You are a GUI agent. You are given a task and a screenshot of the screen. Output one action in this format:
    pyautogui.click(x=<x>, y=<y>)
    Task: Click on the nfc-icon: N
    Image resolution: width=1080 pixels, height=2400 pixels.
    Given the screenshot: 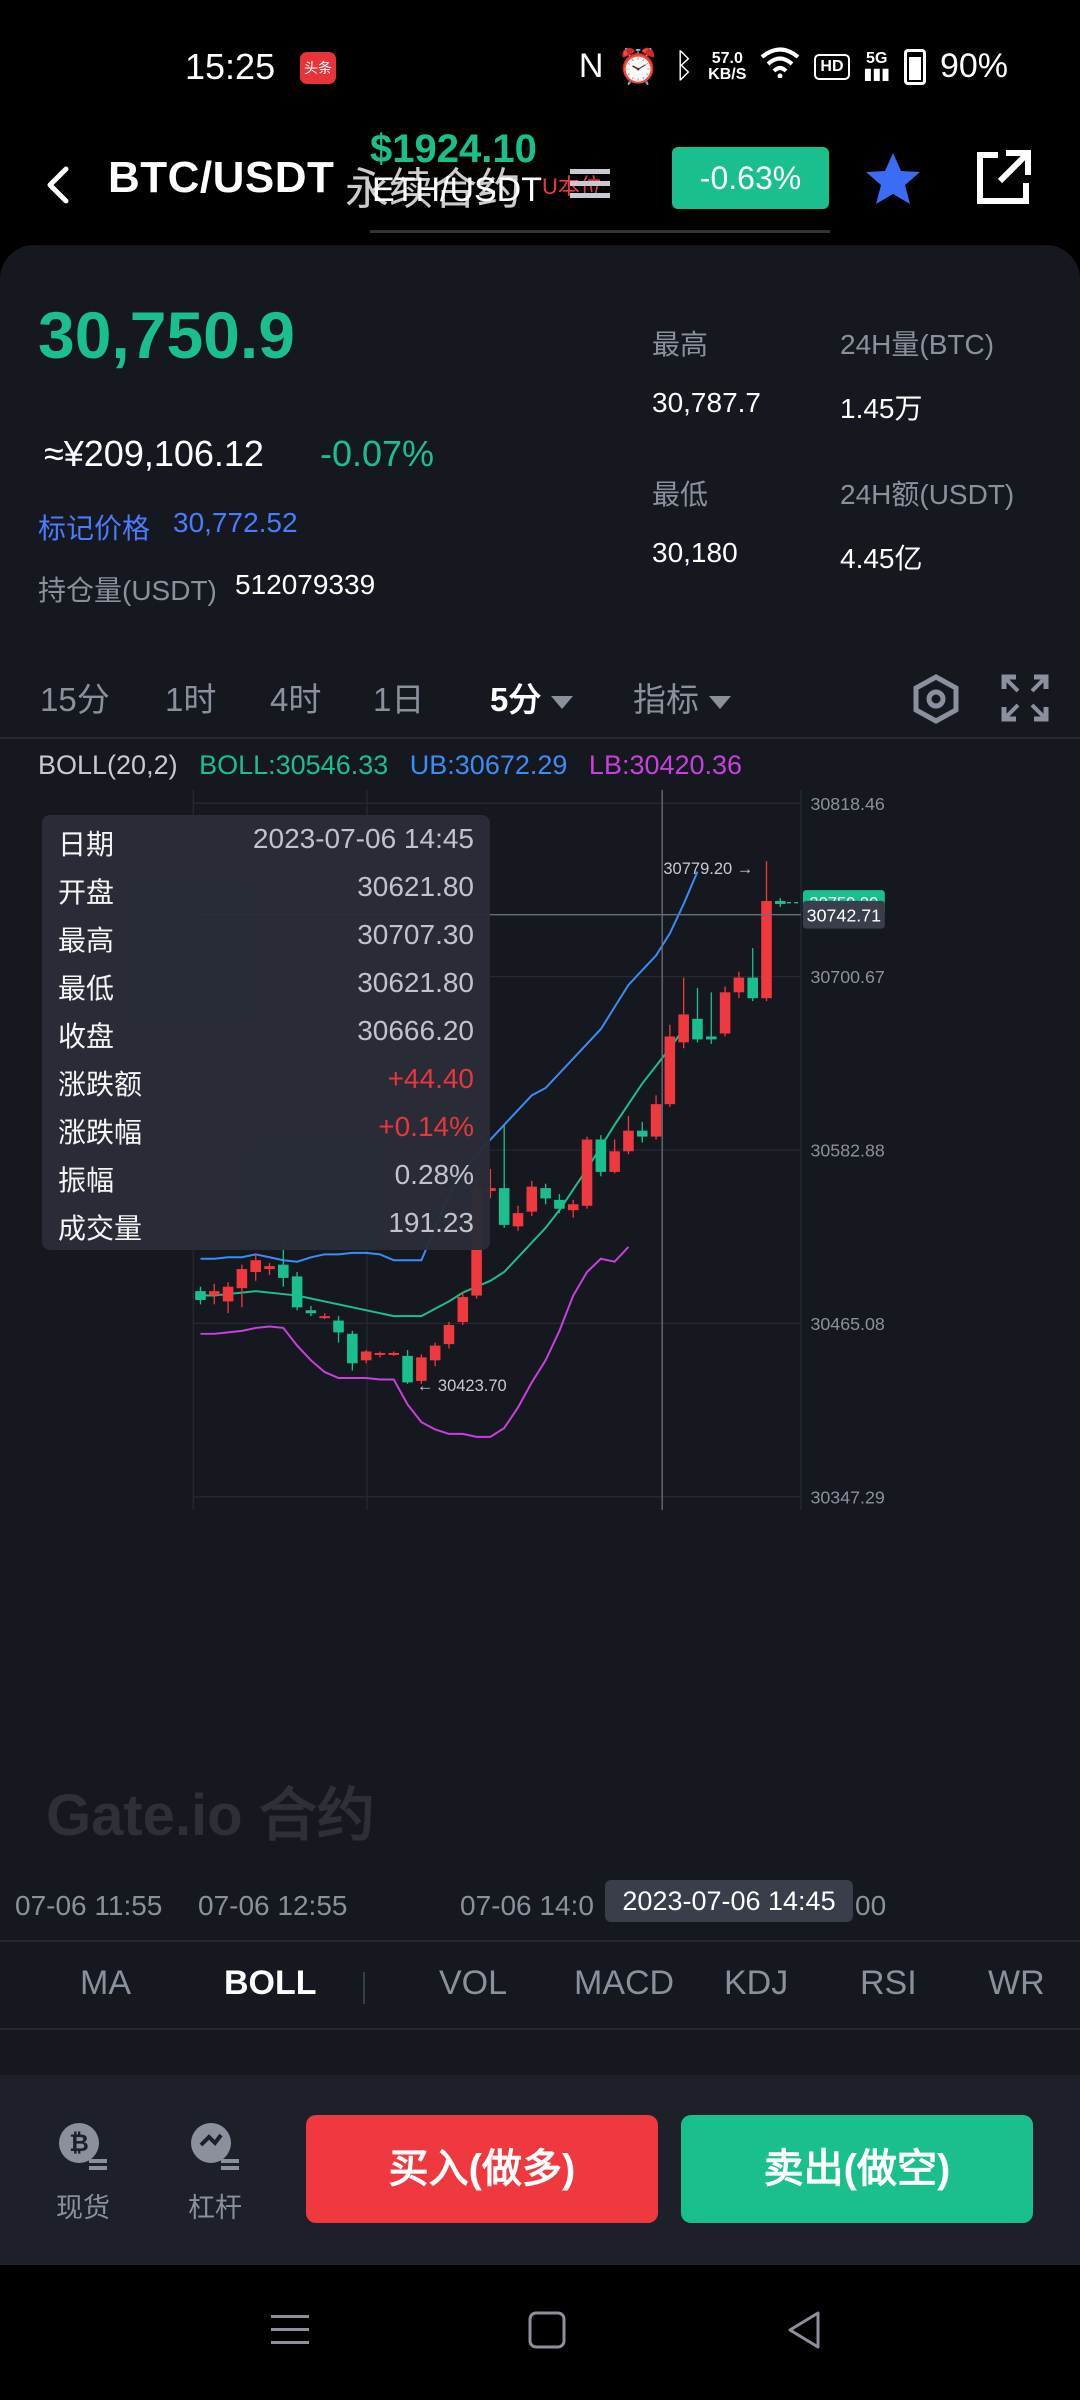 What is the action you would take?
    pyautogui.click(x=591, y=66)
    